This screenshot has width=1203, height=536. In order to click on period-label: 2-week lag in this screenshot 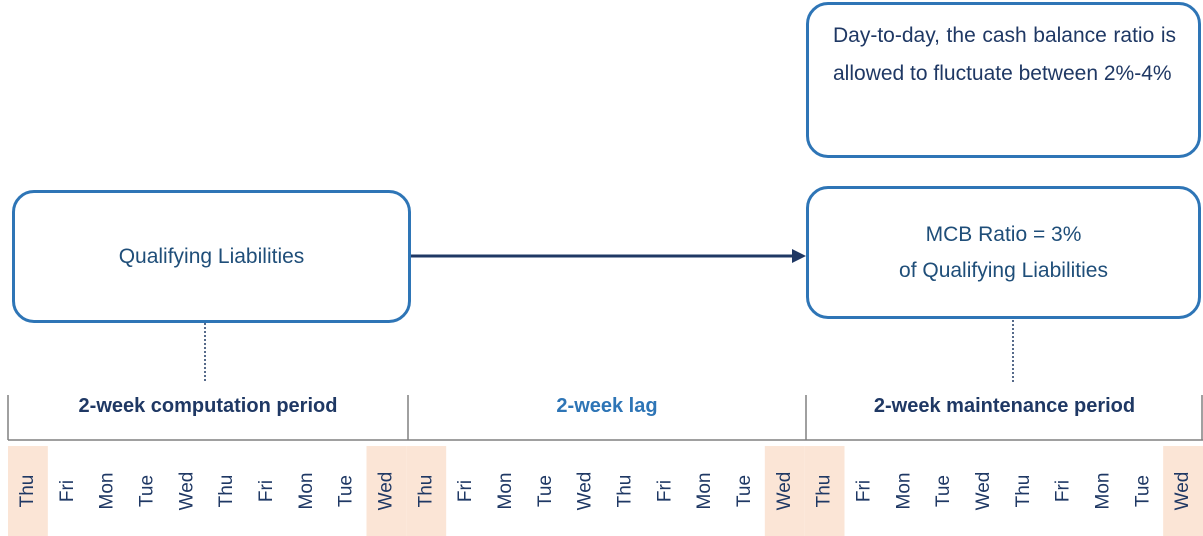, I will do `click(607, 406)`.